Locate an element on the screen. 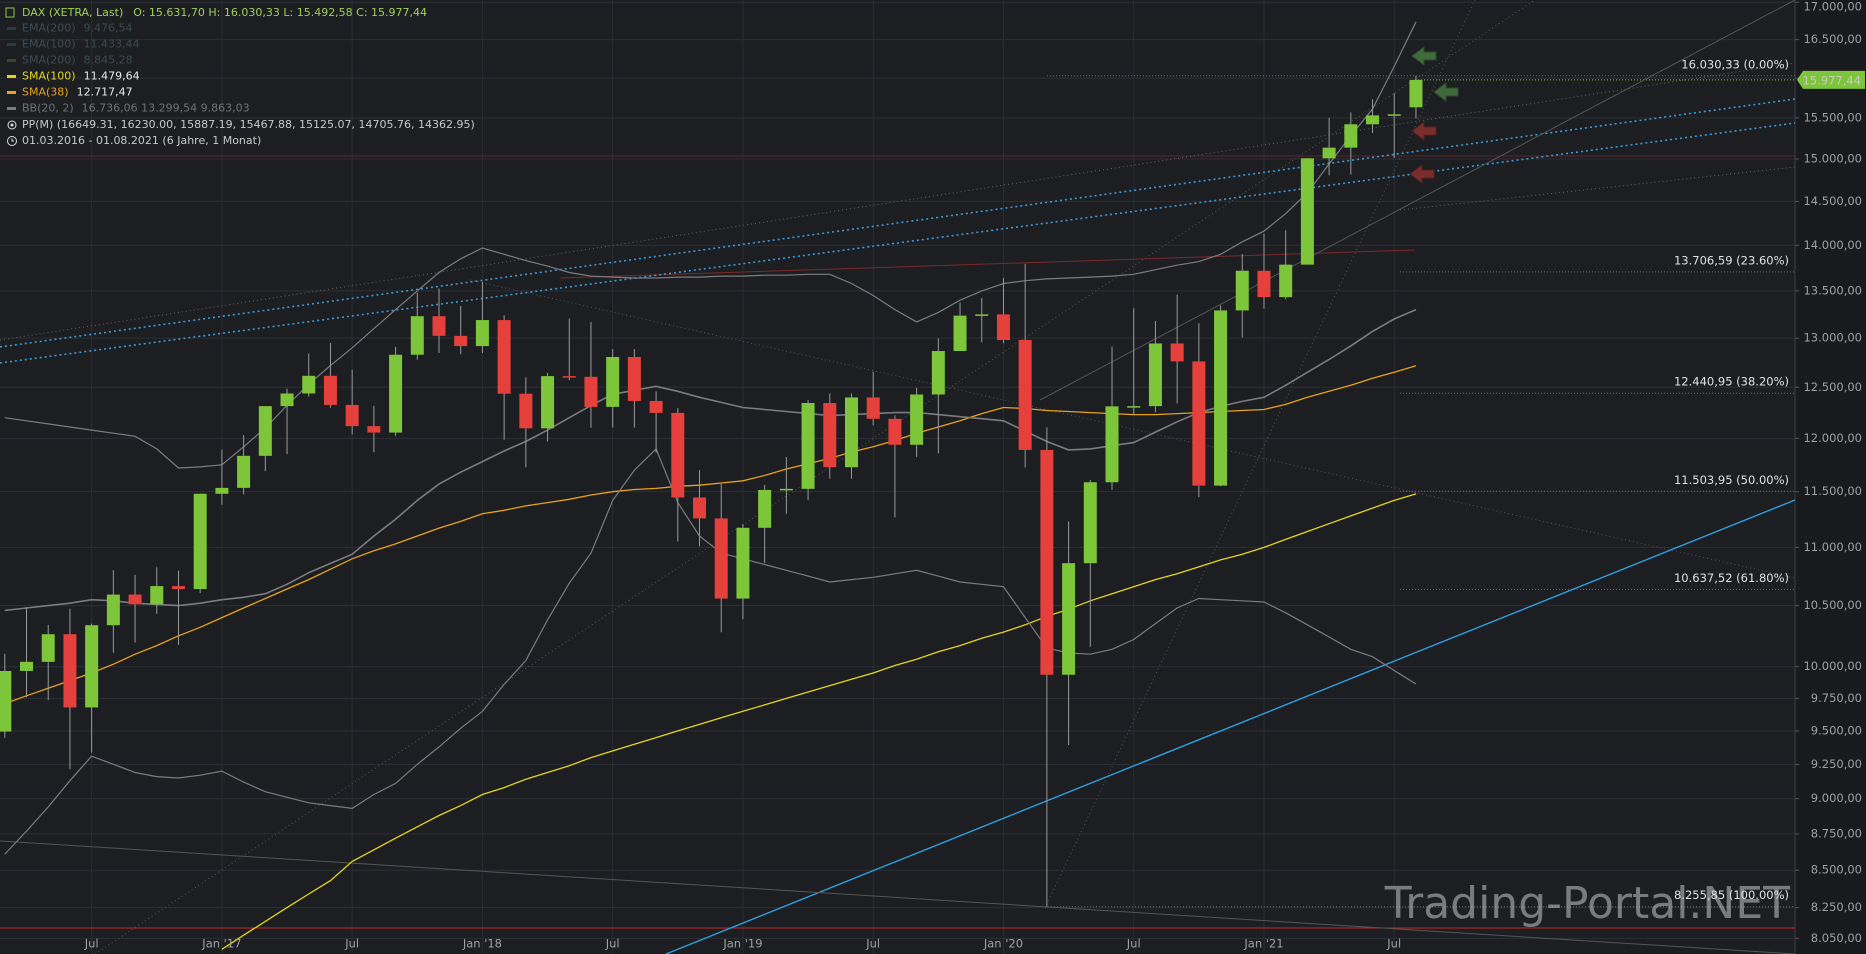 The height and width of the screenshot is (954, 1866). y-tick-label: 10.000,00 is located at coordinates (1832, 666).